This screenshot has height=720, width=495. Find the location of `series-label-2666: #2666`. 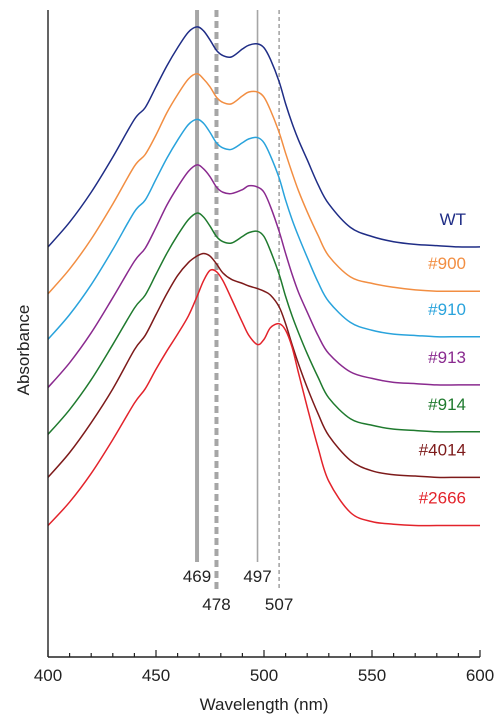

series-label-2666: #2666 is located at coordinates (442, 498).